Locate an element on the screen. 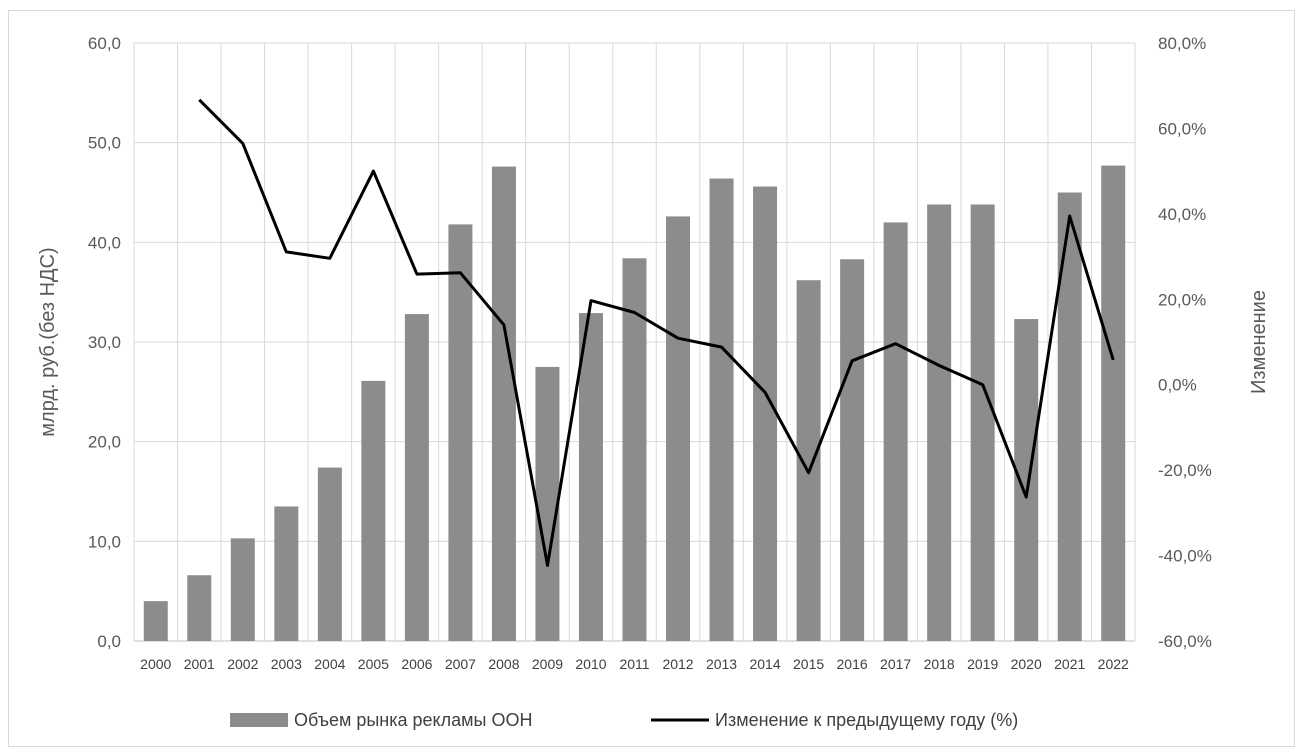 The image size is (1301, 753). y2-tick-label: 20,0% is located at coordinates (1182, 299).